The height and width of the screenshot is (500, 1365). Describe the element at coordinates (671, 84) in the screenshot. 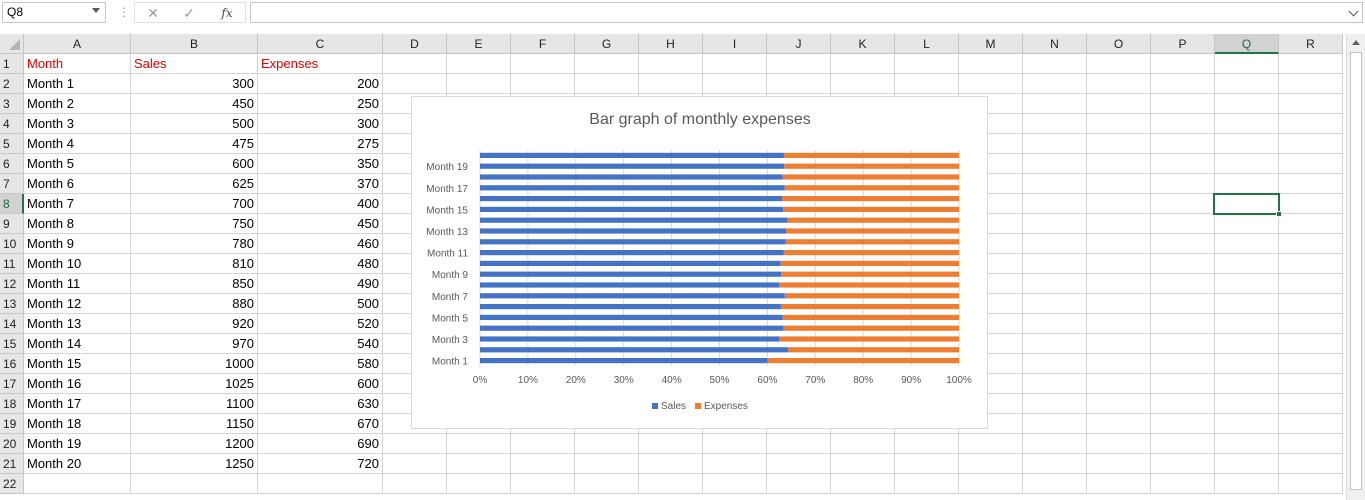

I see `cell-h2` at that location.